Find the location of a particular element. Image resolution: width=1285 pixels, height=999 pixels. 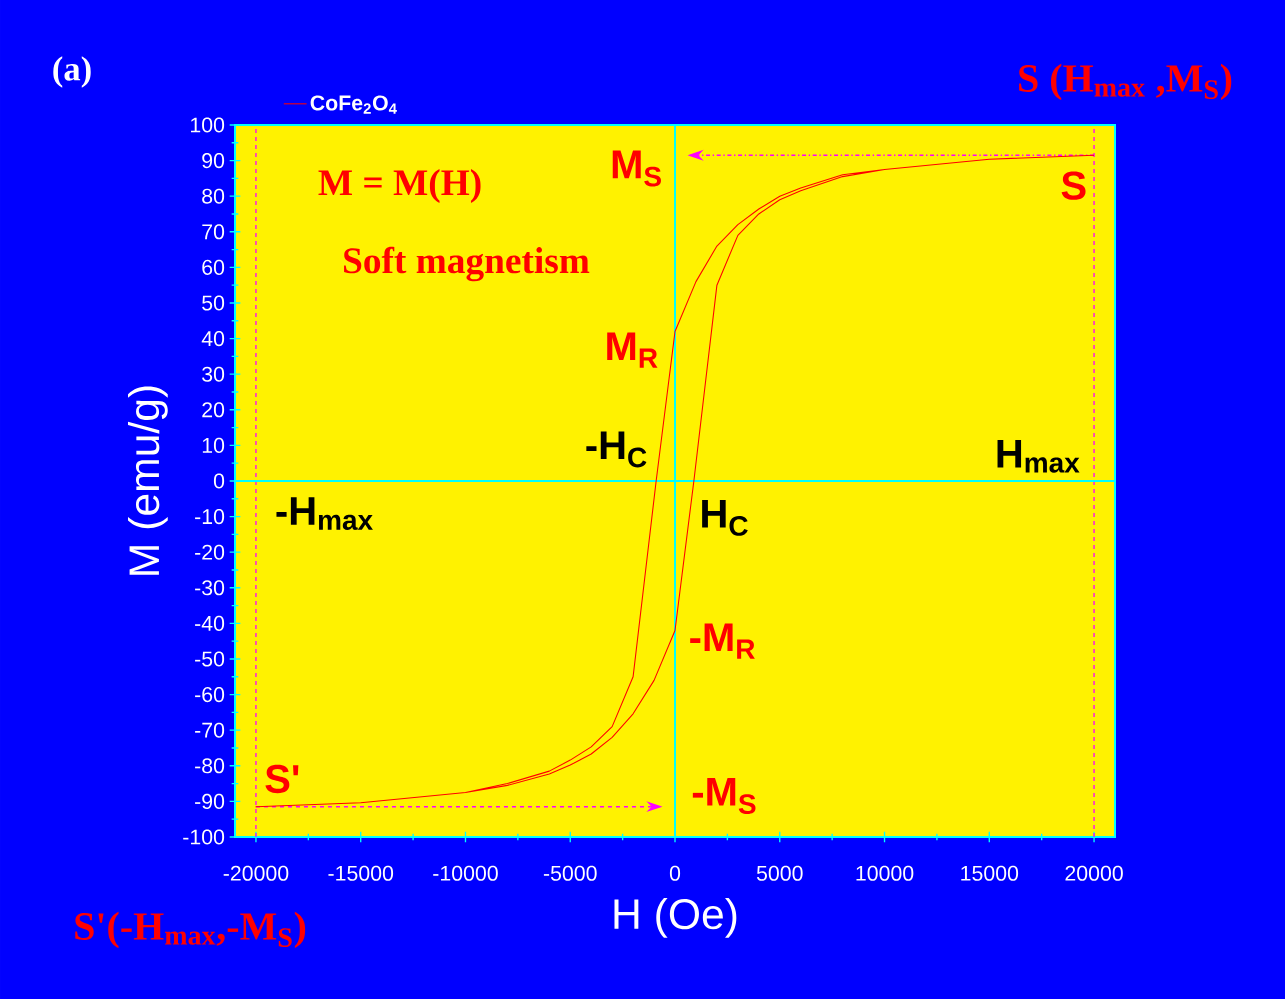

y-tick-label: -30 is located at coordinates (210, 588).